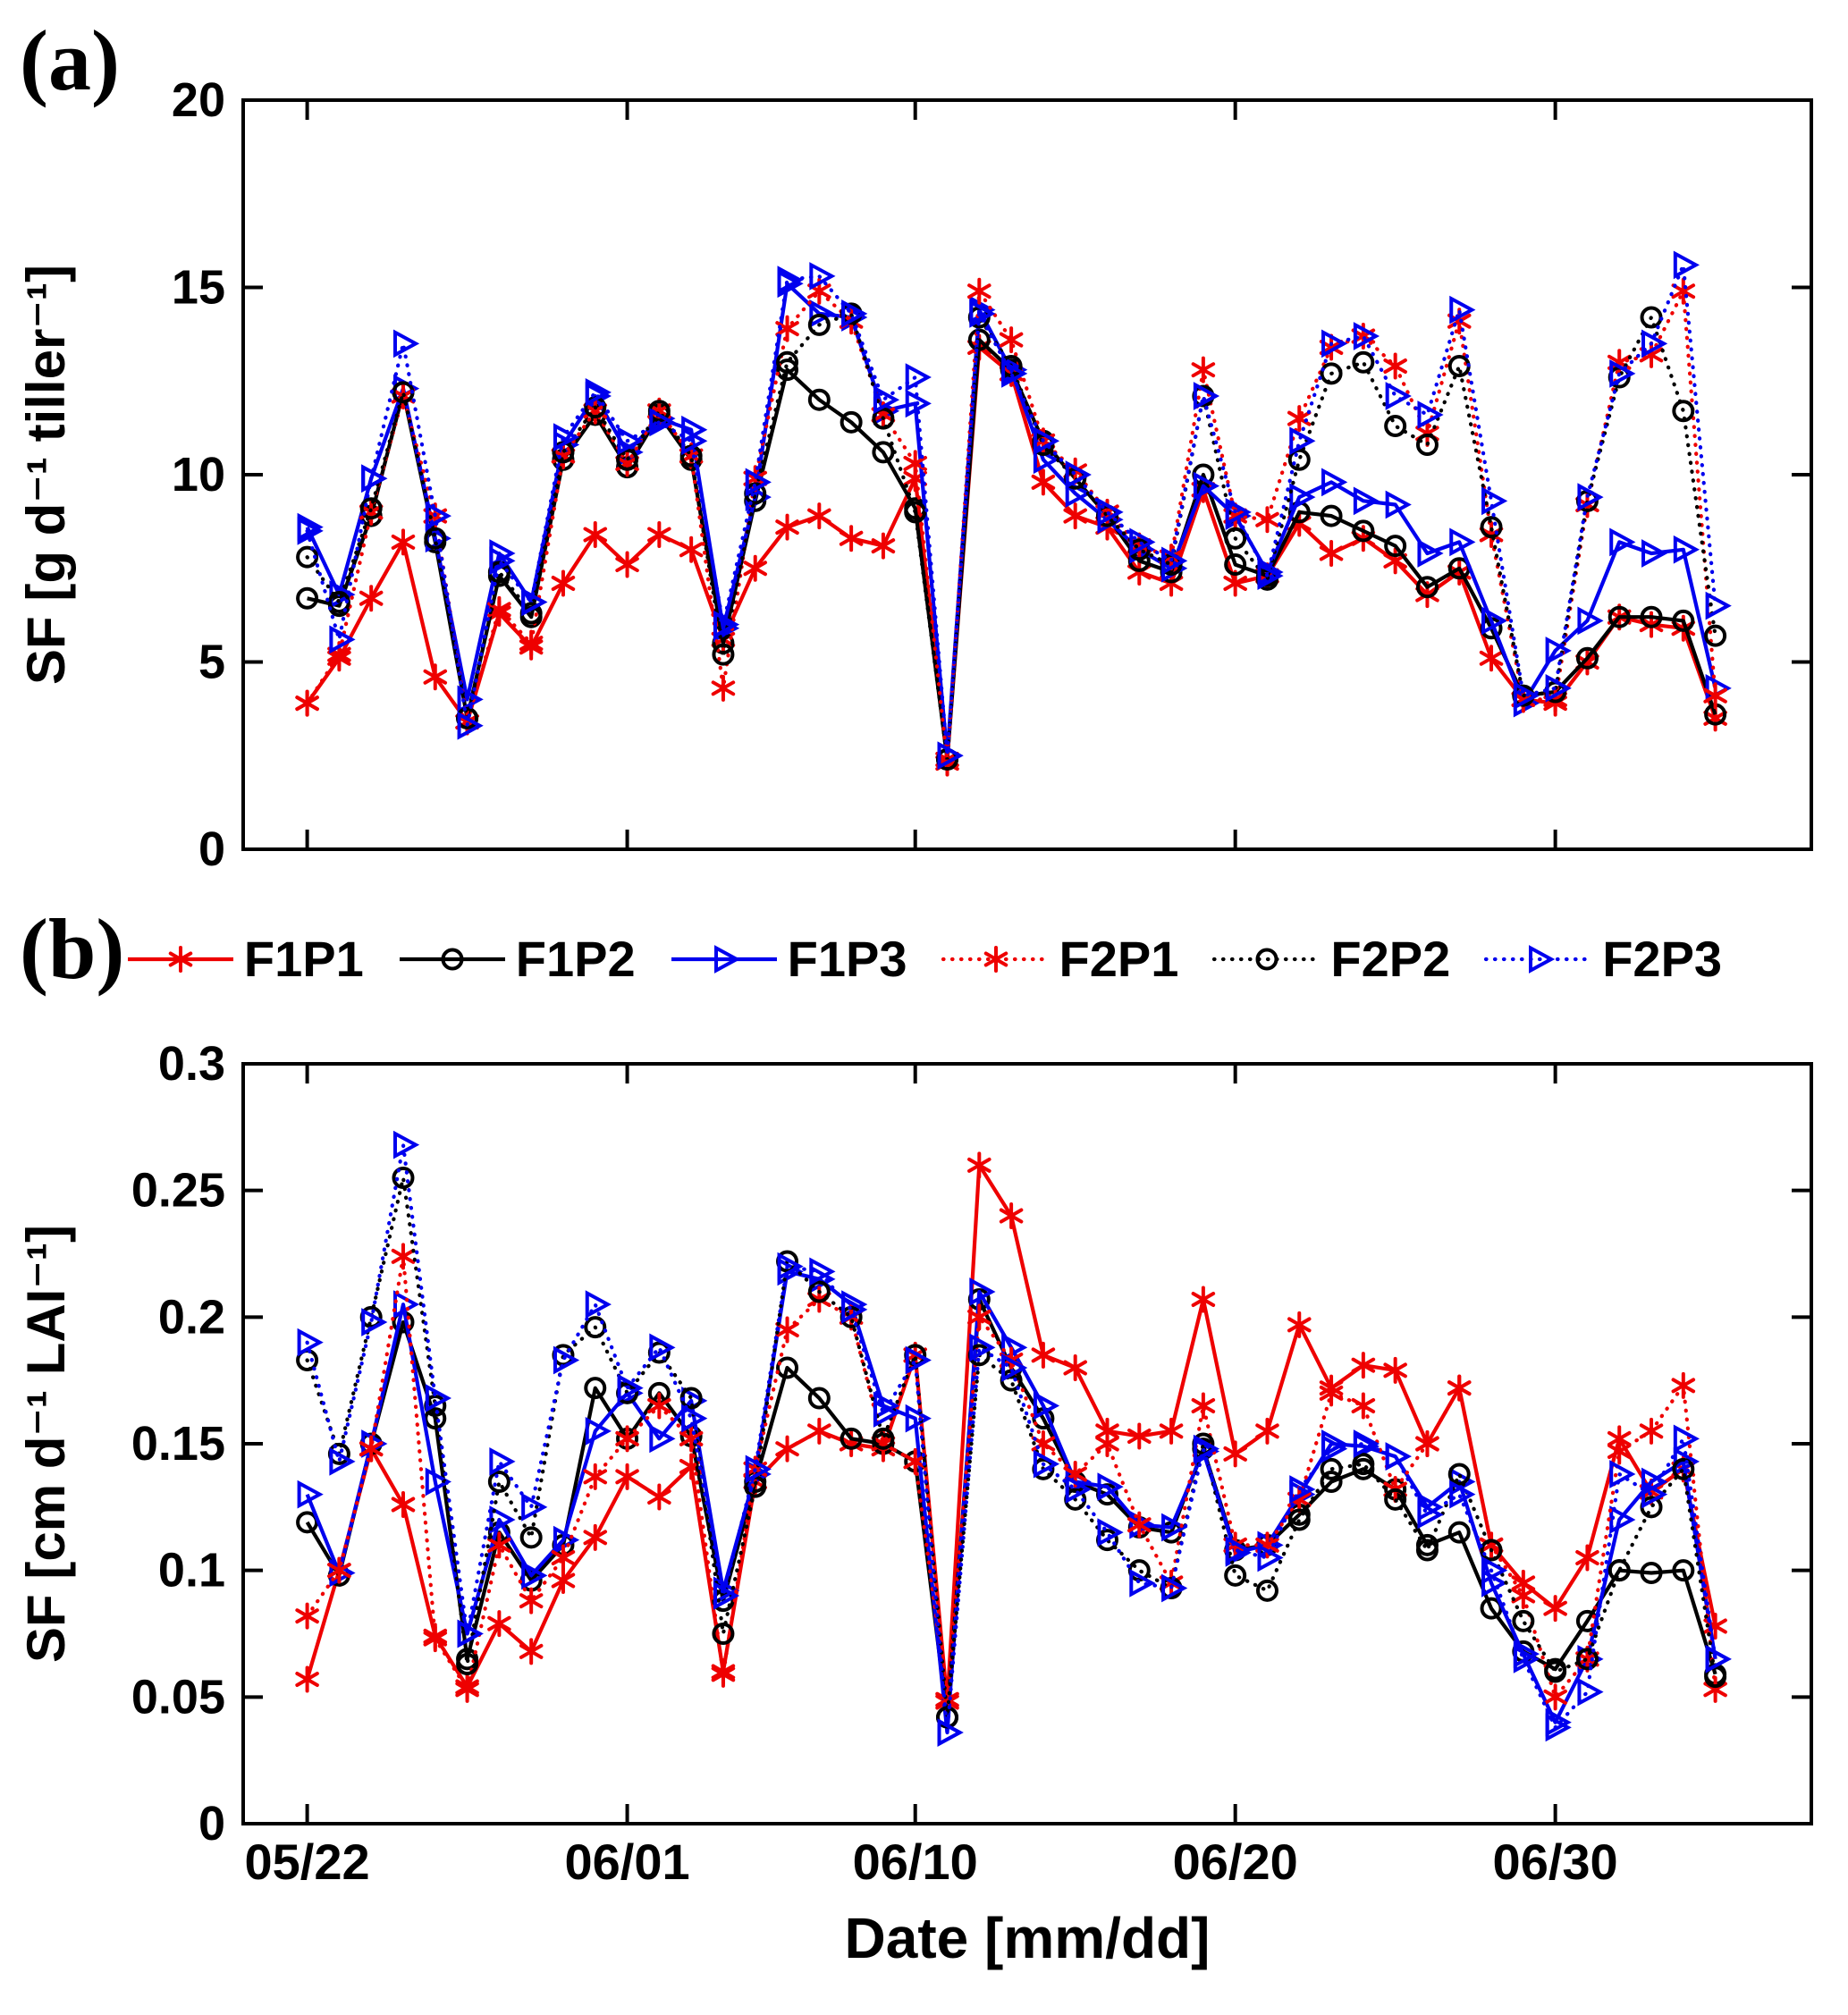 The width and height of the screenshot is (1848, 2015). Describe the element at coordinates (575, 959) in the screenshot. I see `legend-label-F1P2: F1P2` at that location.